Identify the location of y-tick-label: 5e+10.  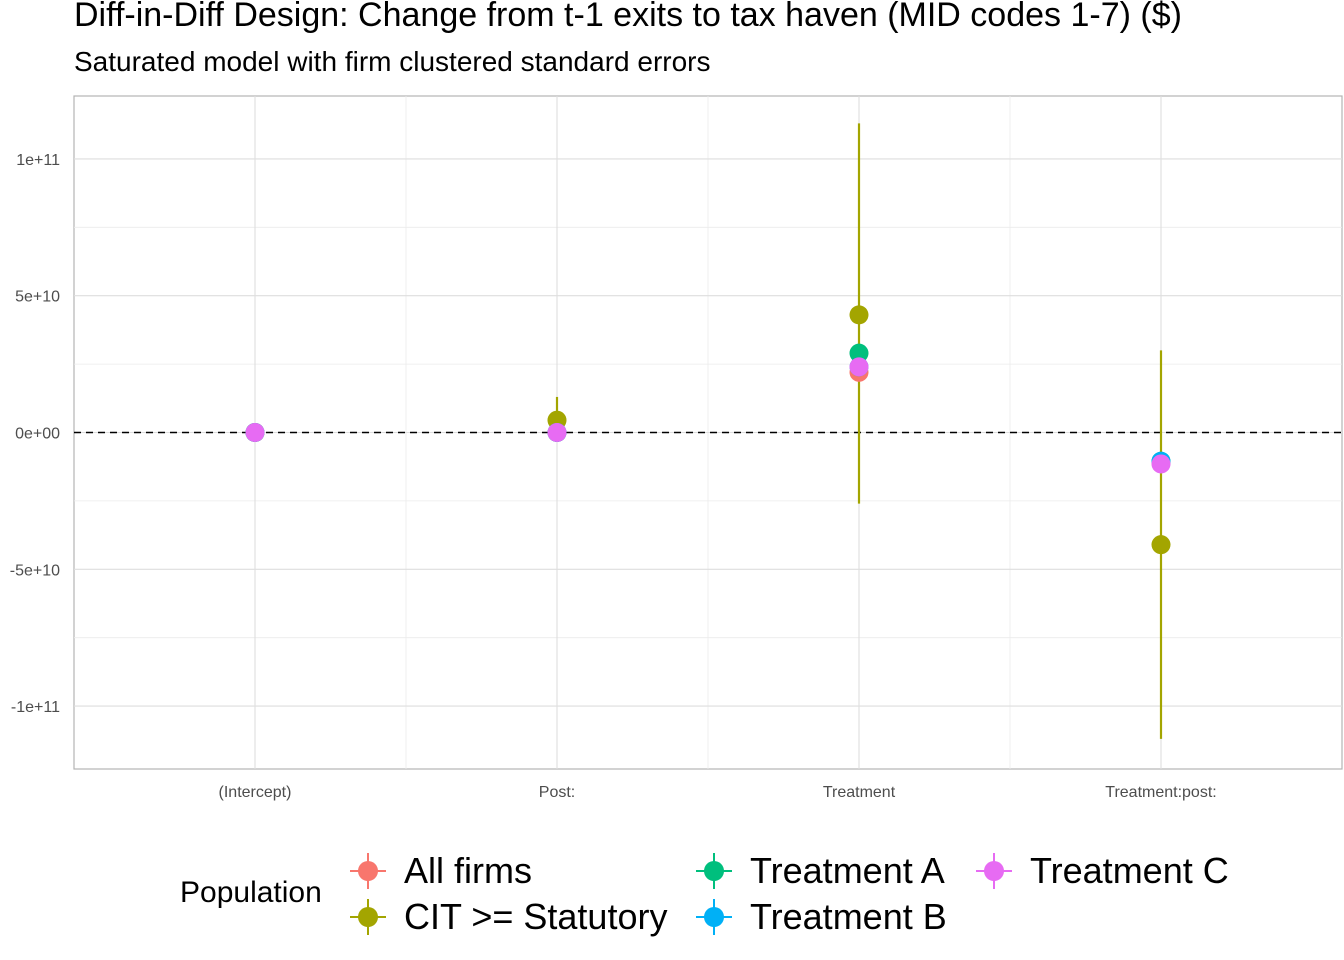
(37, 297).